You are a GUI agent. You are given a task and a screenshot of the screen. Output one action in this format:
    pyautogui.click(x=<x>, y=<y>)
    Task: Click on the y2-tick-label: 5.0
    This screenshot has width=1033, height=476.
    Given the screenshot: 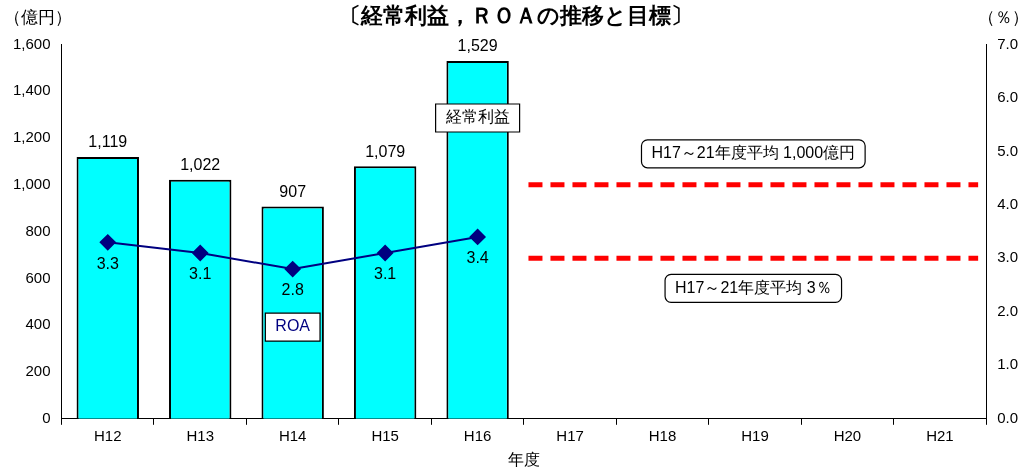 What is the action you would take?
    pyautogui.click(x=1008, y=150)
    